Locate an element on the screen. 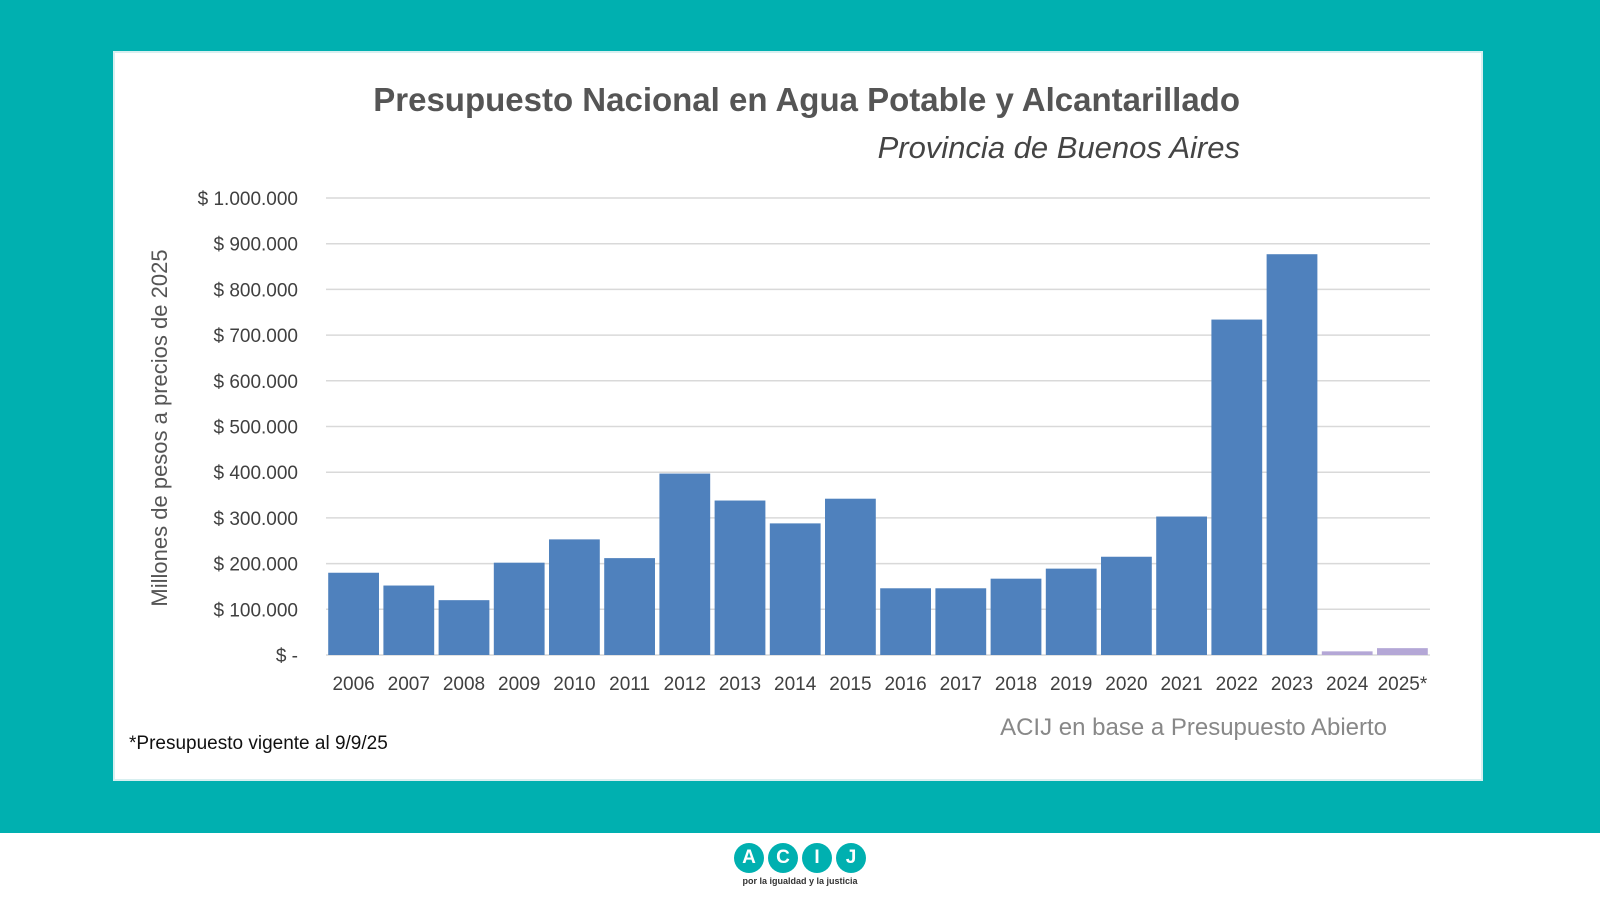  y-tick-label: $ 800.000 is located at coordinates (255, 290).